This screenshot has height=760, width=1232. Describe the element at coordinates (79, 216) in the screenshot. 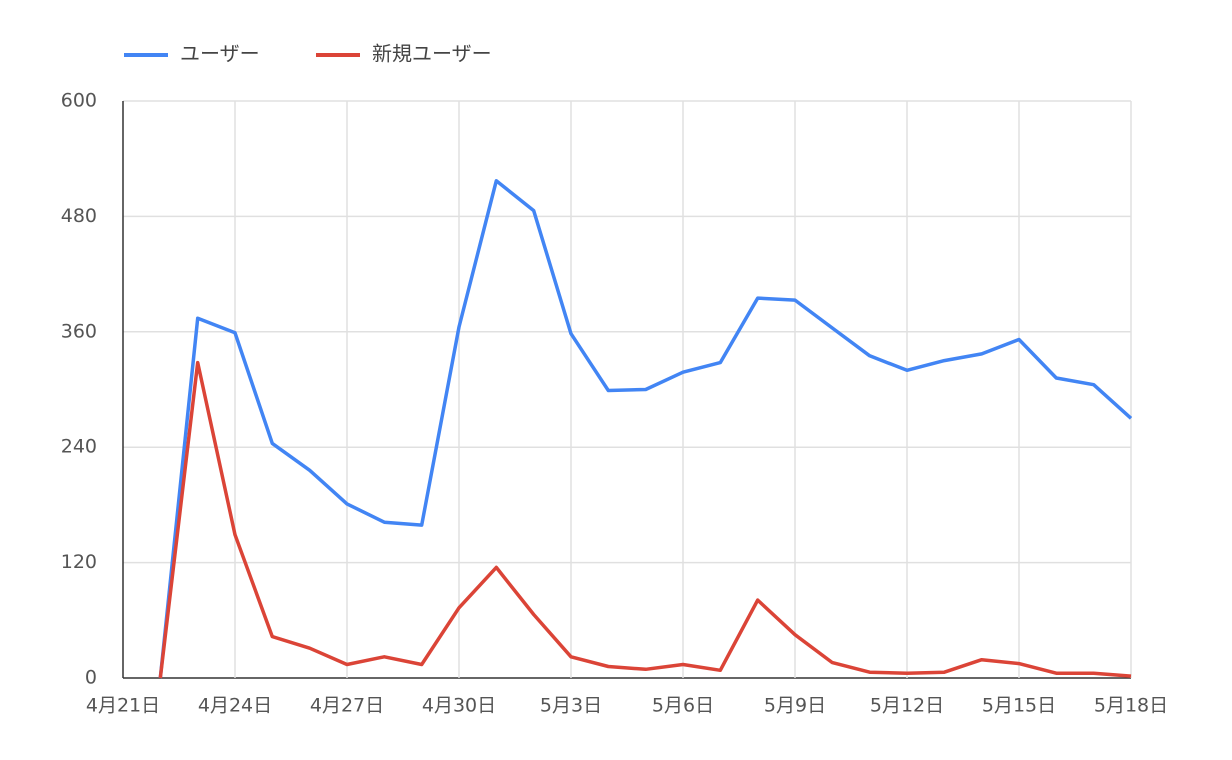

I see `y-tick-label: 480` at that location.